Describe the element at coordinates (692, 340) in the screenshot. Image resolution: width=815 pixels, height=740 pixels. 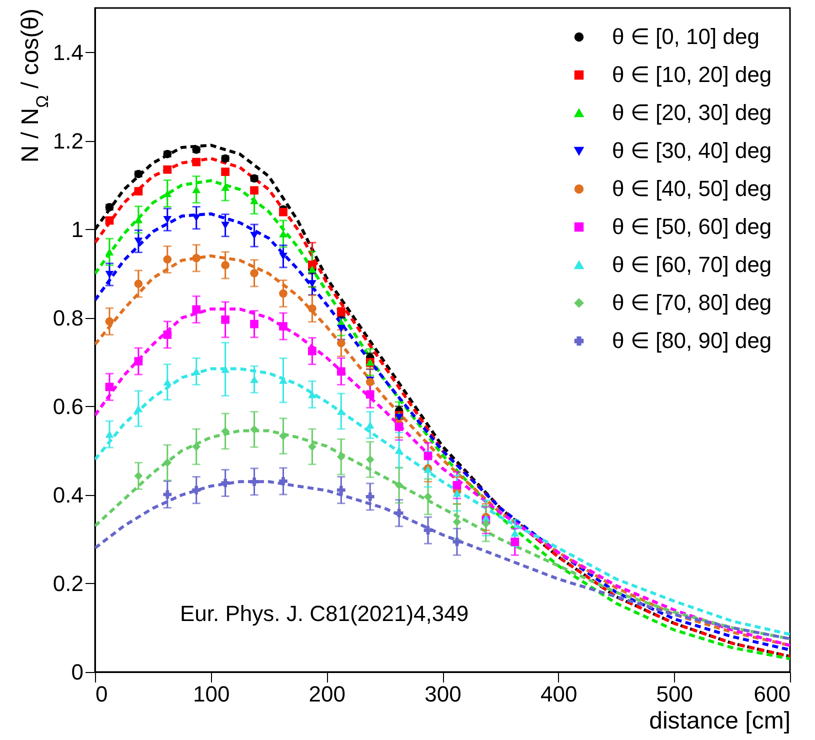
I see `legend-label: θ ∈ [80, 90] deg` at that location.